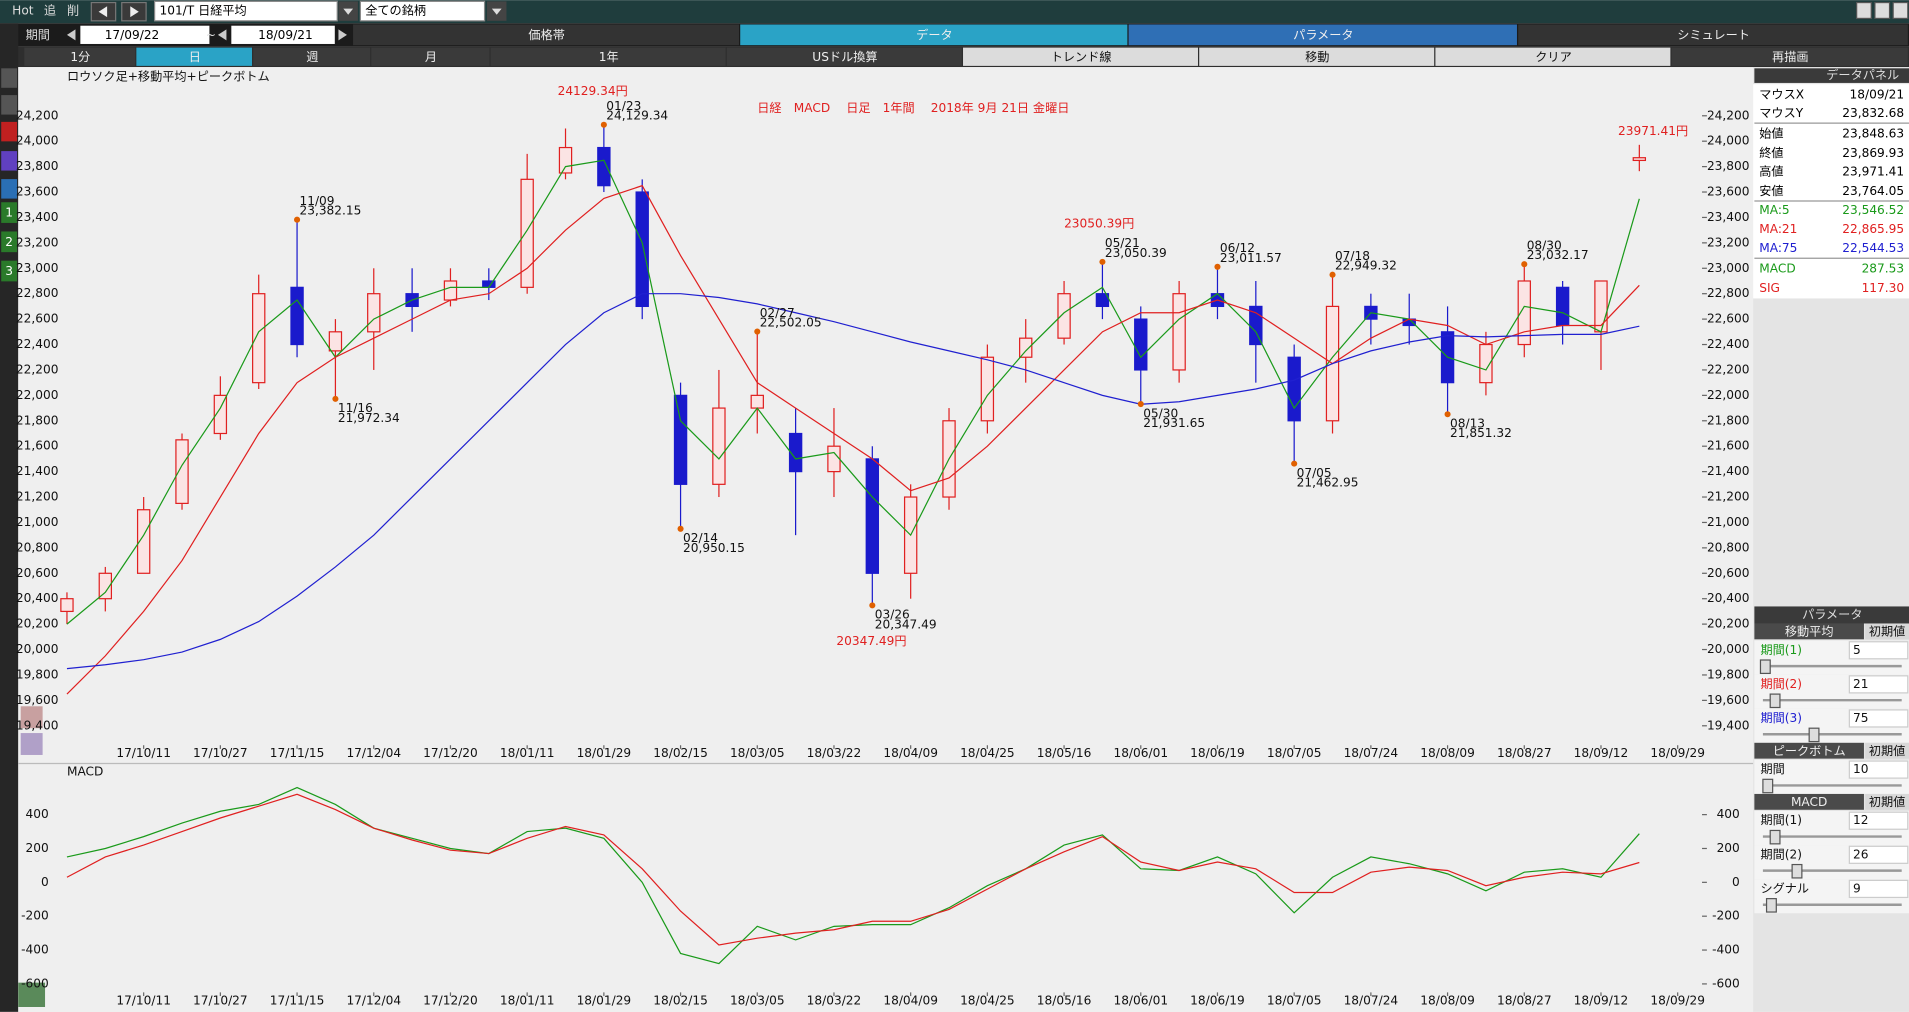  What do you see at coordinates (1860, 820) in the screenshot?
I see `param-value: 12` at bounding box center [1860, 820].